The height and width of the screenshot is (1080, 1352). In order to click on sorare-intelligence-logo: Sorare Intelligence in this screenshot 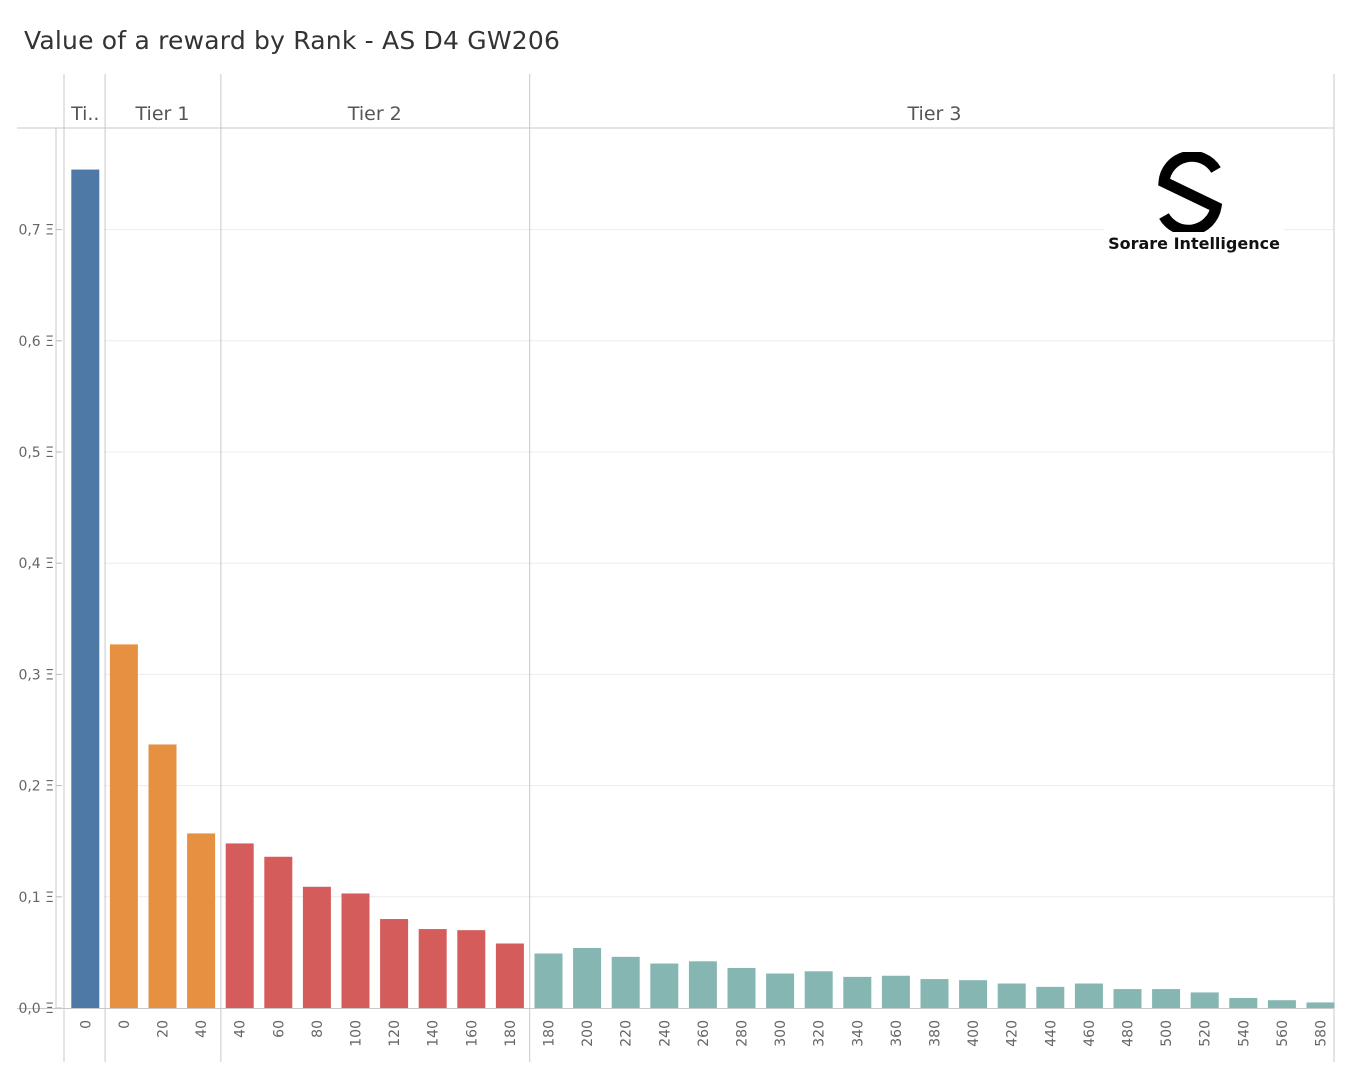, I will do `click(1194, 205)`.